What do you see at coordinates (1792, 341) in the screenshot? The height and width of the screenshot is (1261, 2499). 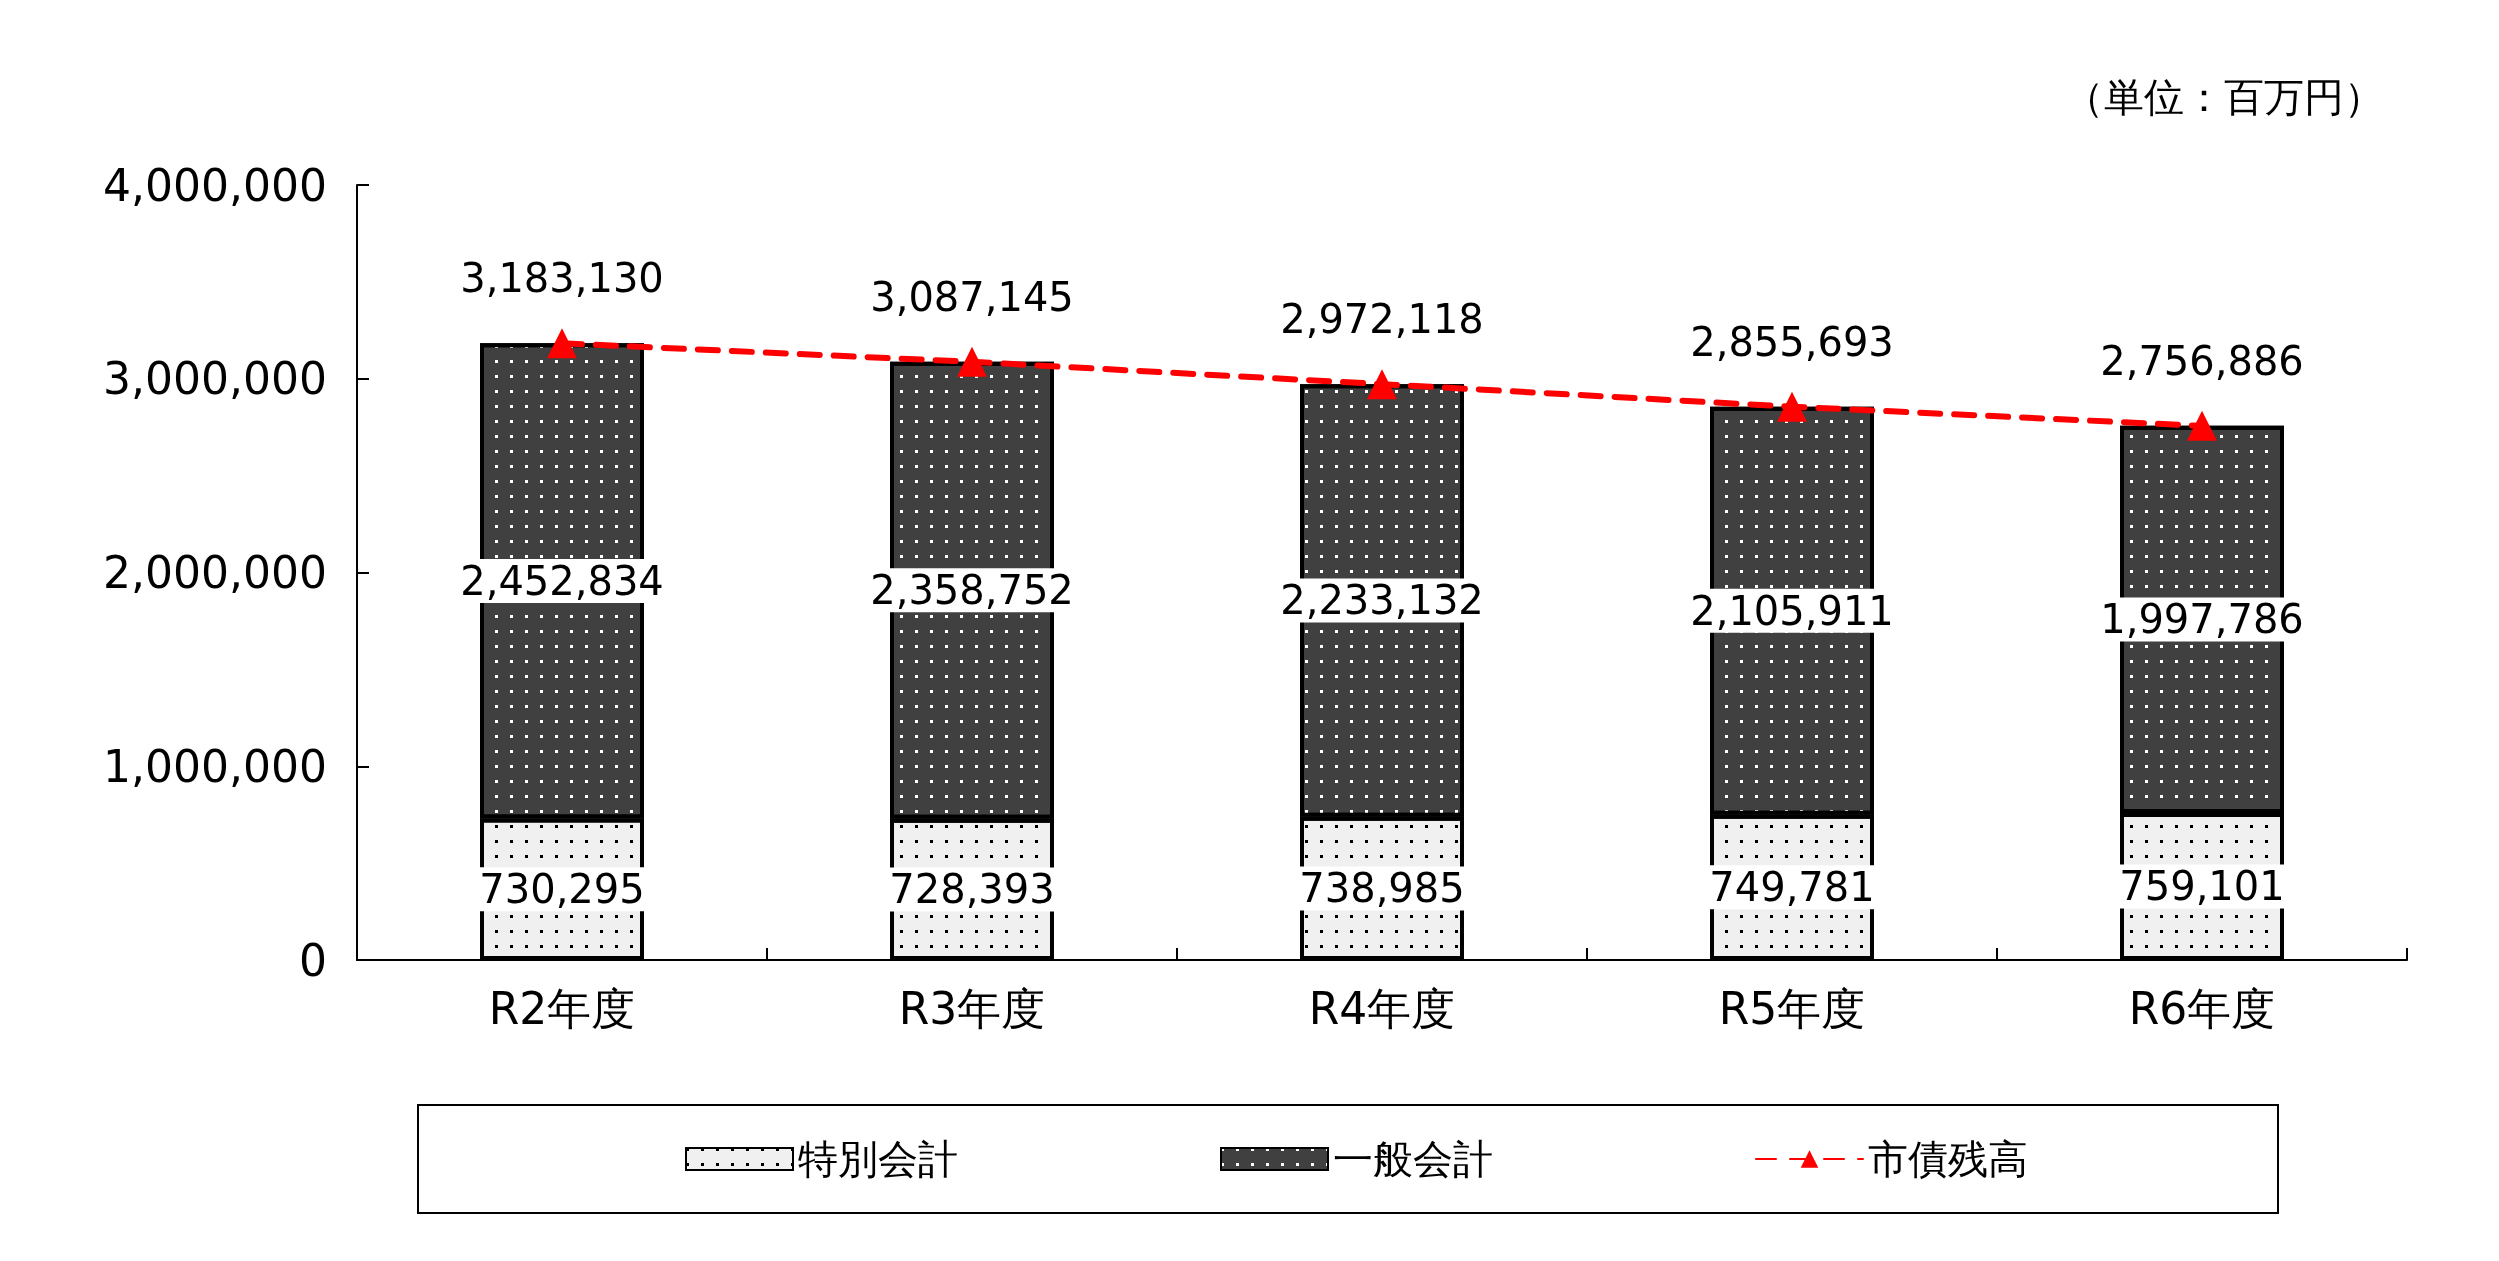 I see `data-label: 2,855,693` at bounding box center [1792, 341].